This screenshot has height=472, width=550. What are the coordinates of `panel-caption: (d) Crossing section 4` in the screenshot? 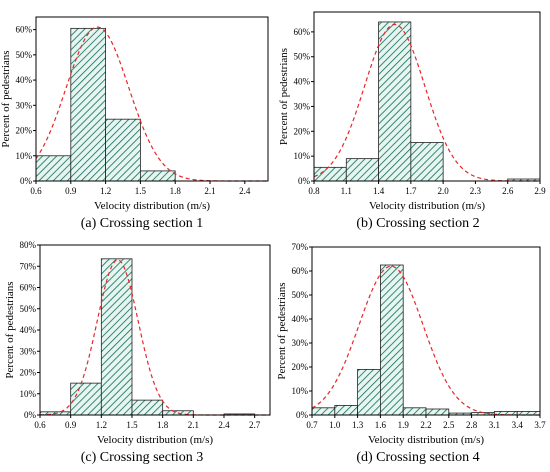 It's located at (417, 457).